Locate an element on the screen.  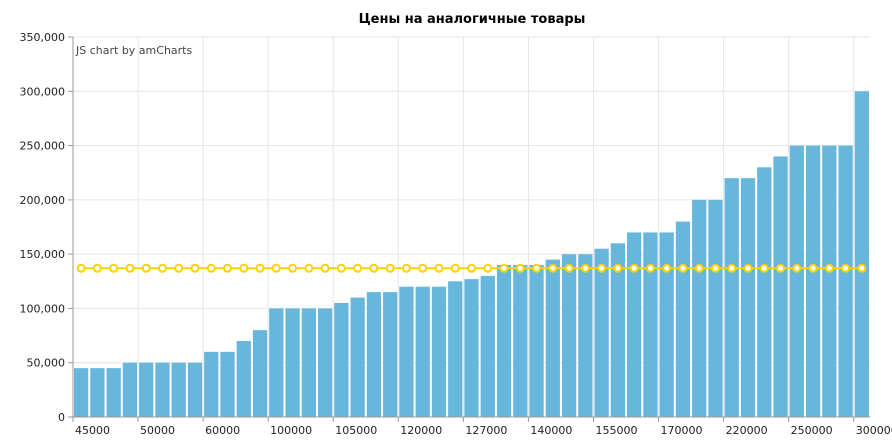
x-tick-label: 155000 is located at coordinates (616, 430).